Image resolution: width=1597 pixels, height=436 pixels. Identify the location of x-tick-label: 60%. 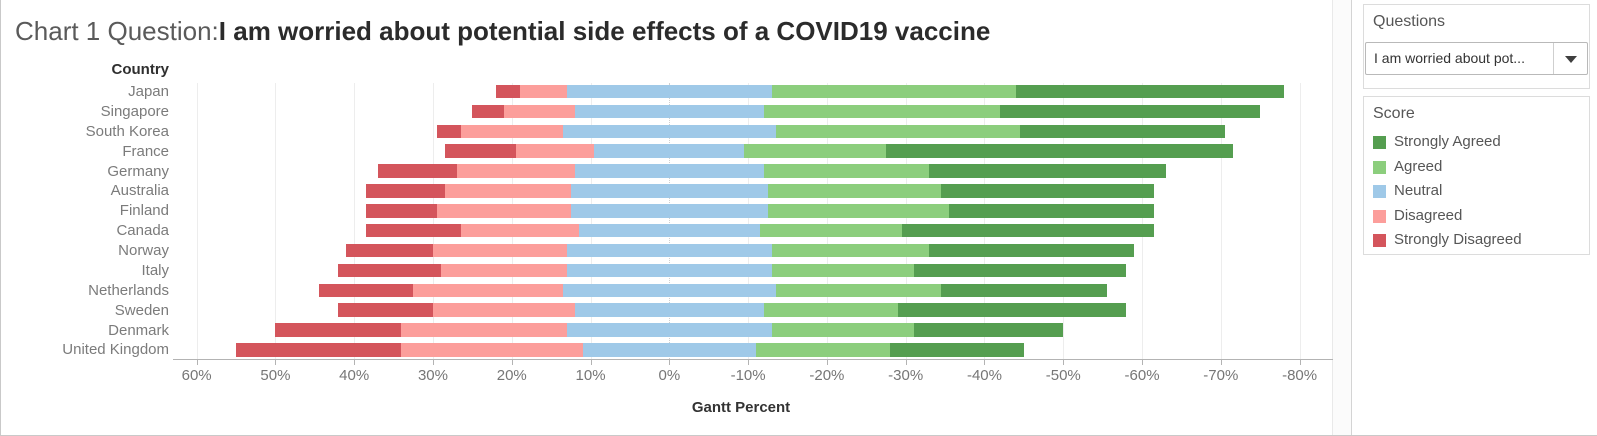
(196, 375).